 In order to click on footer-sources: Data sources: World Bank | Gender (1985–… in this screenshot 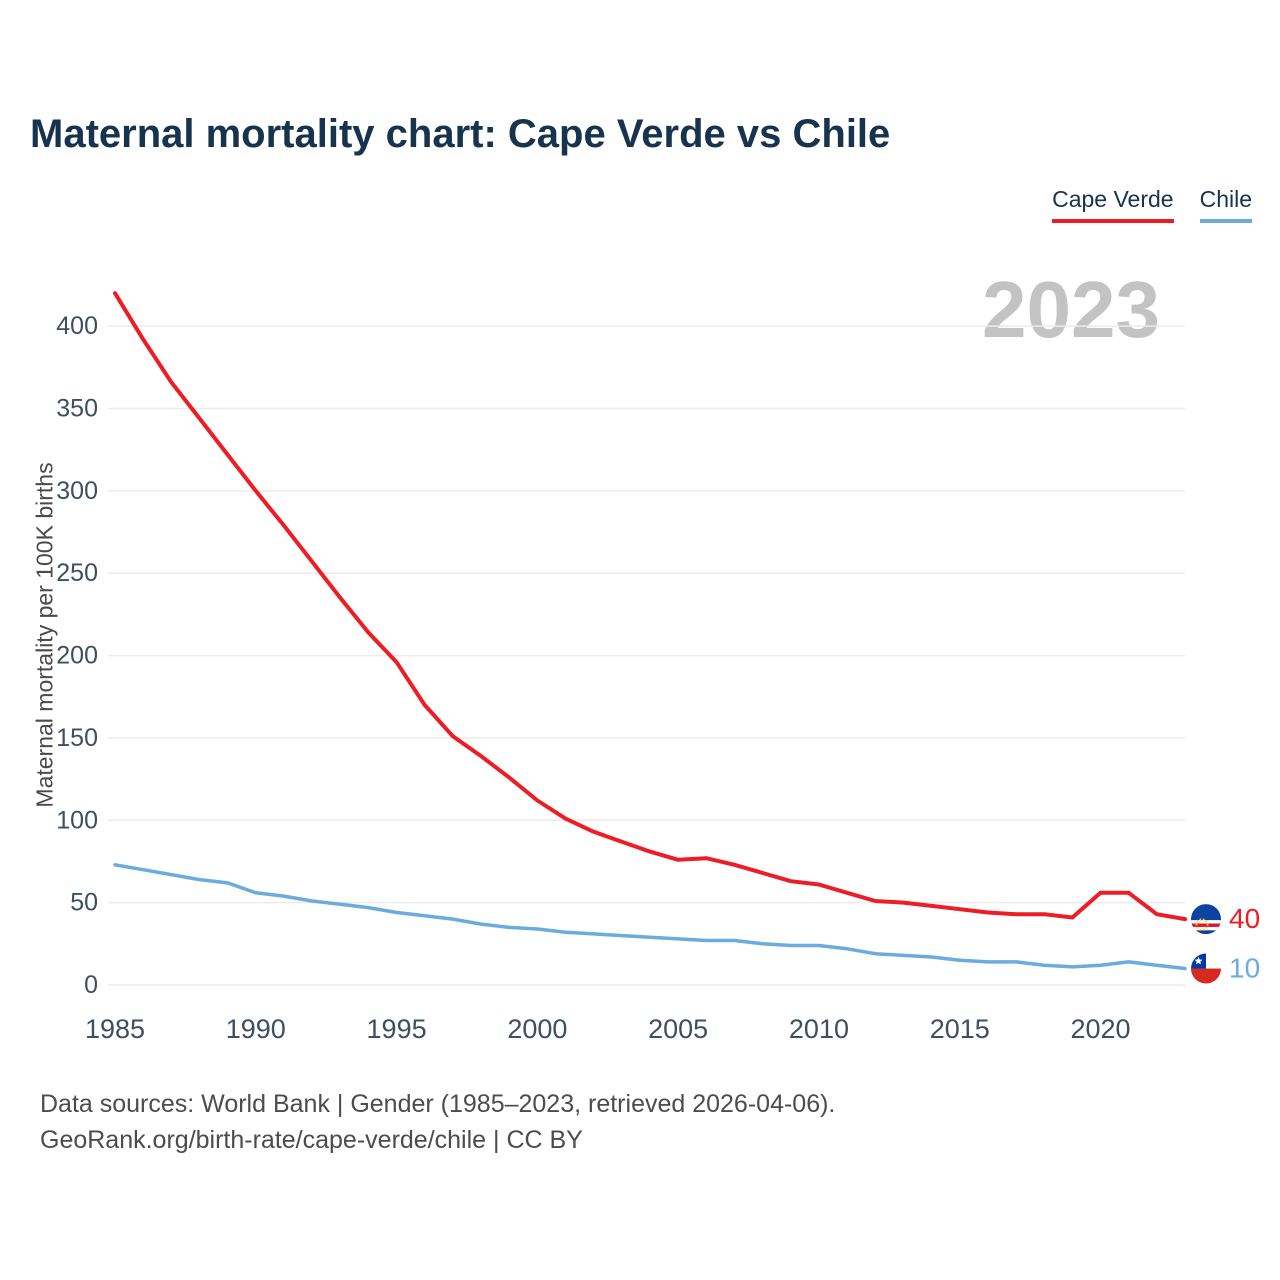, I will do `click(438, 1104)`.